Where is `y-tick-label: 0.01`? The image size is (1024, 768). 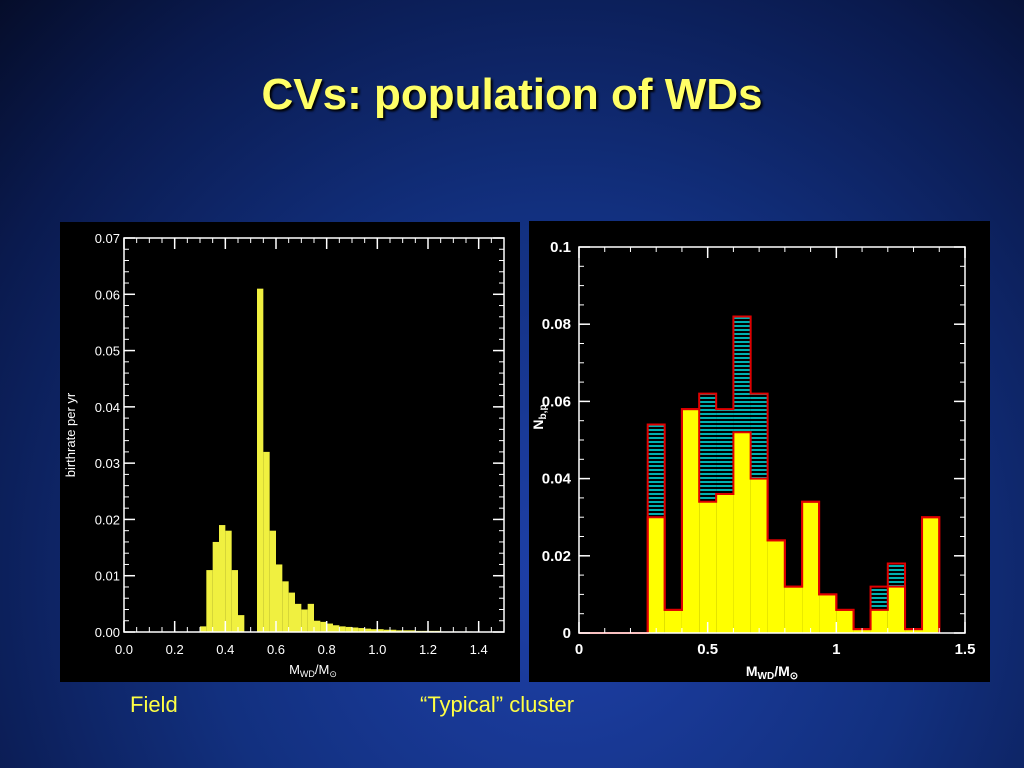 y-tick-label: 0.01 is located at coordinates (107, 576).